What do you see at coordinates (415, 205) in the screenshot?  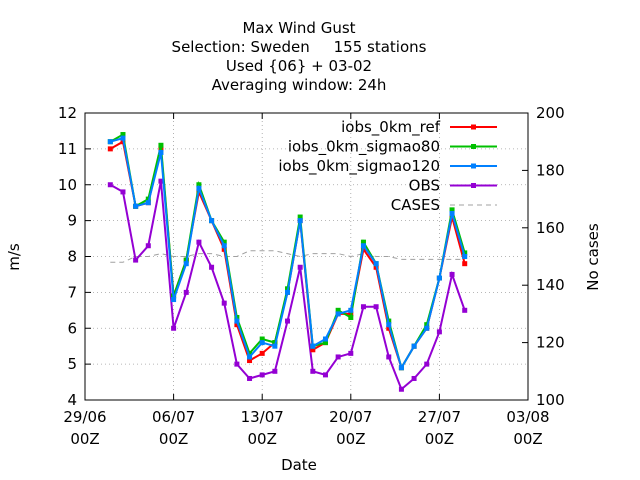 I see `legend-label-cases: CASES` at bounding box center [415, 205].